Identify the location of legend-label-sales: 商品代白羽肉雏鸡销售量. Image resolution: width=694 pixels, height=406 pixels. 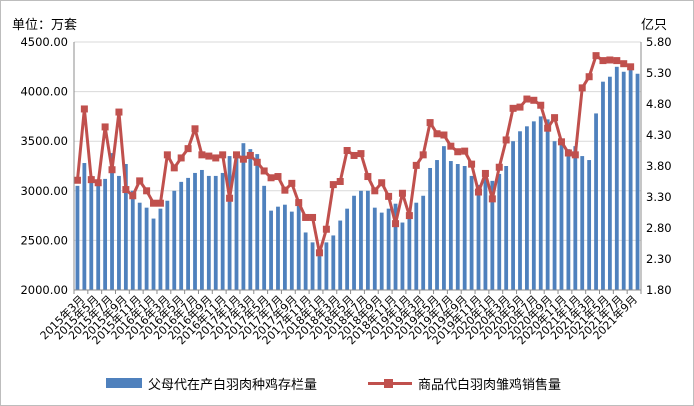
(490, 385).